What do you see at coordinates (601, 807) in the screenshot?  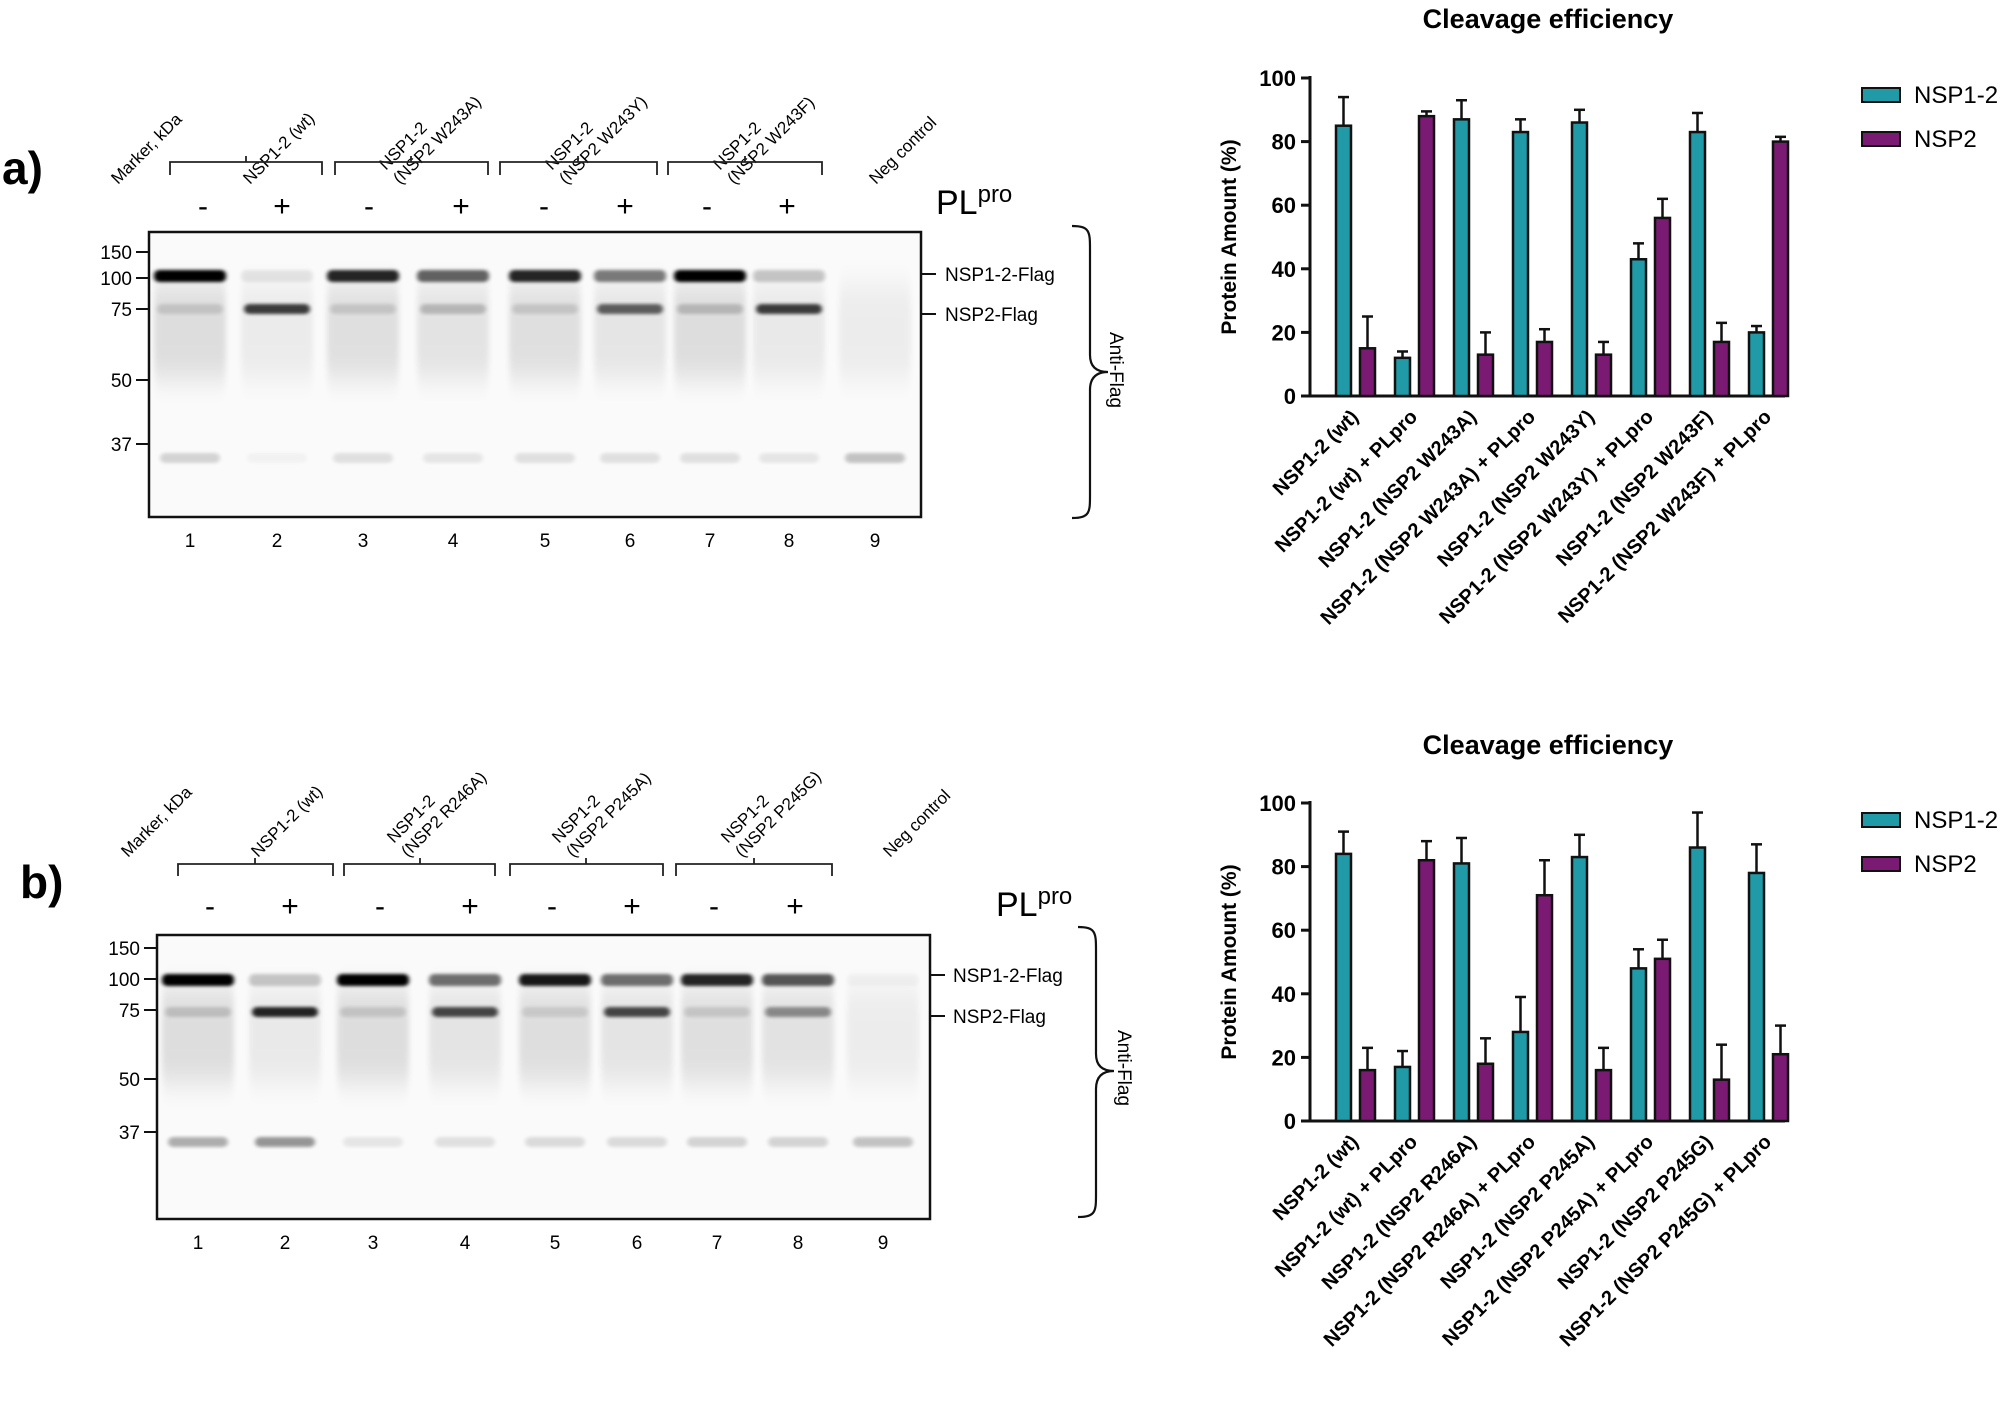 I see `lane-header-p245a: NSP1-2 (NSP2 P245A)` at bounding box center [601, 807].